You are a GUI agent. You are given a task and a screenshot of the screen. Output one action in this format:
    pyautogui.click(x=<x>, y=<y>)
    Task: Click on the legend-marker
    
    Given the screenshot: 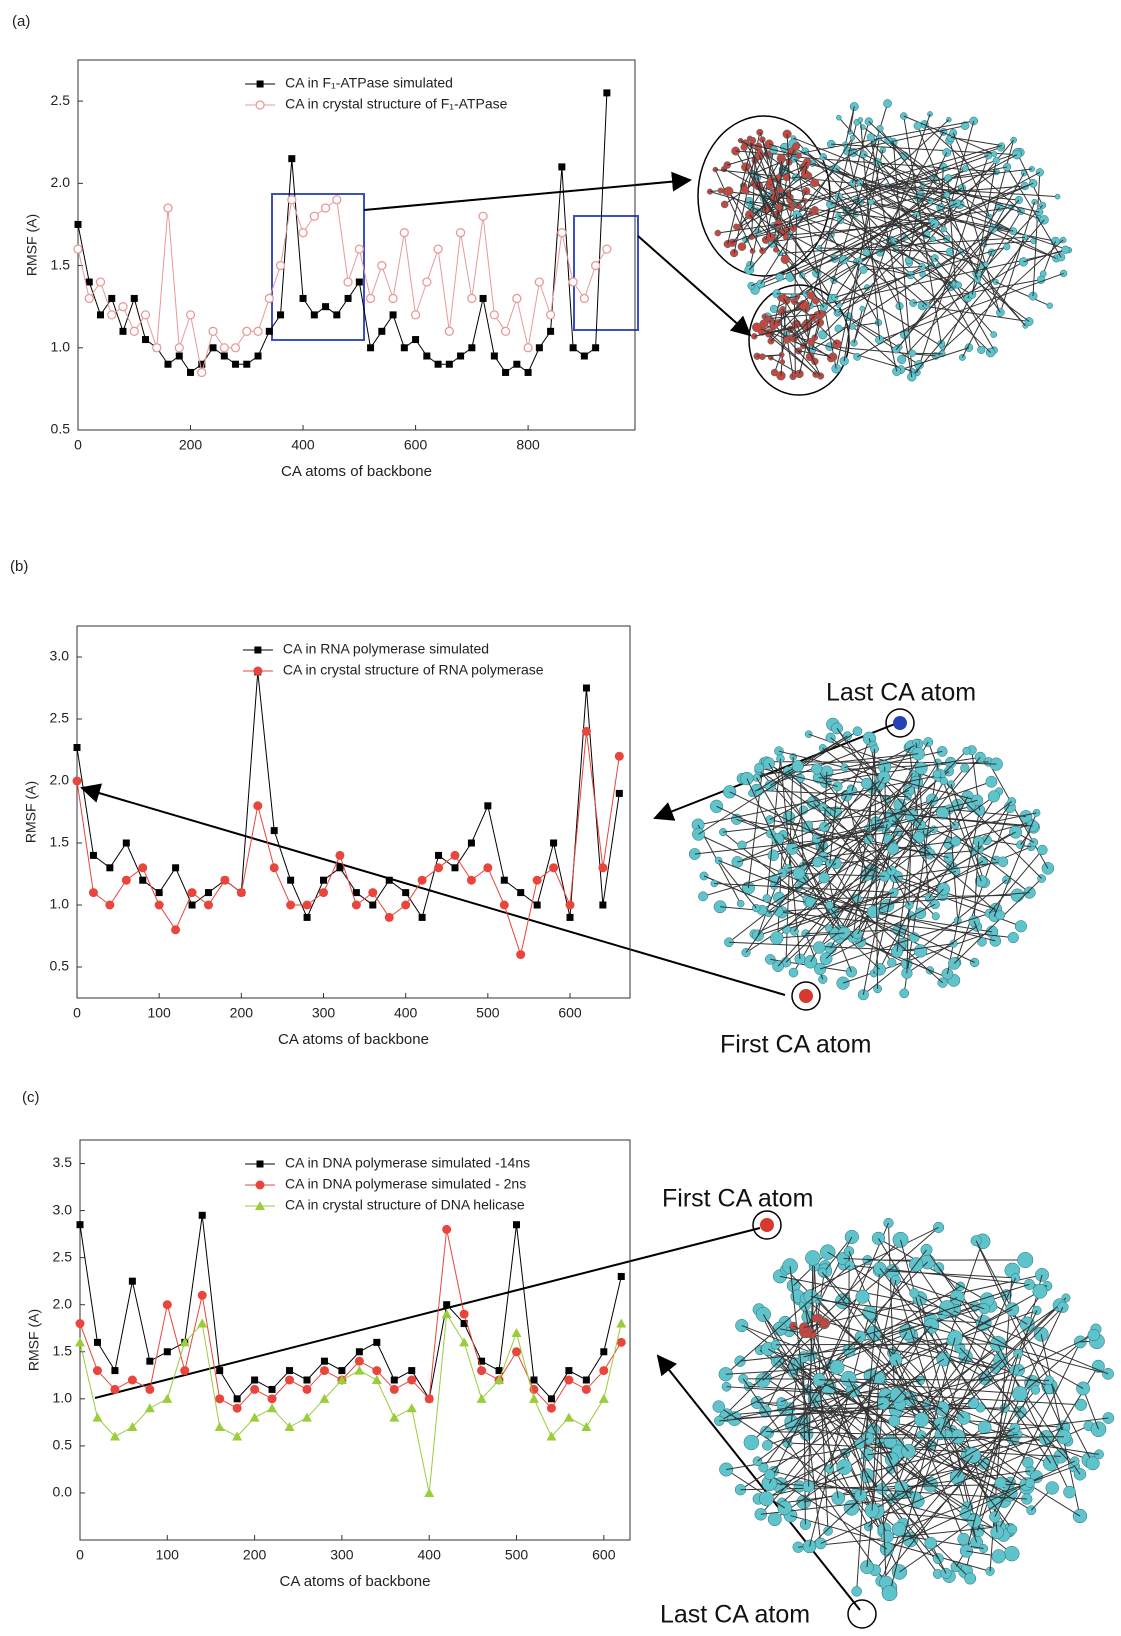 What is the action you would take?
    pyautogui.click(x=260, y=1185)
    